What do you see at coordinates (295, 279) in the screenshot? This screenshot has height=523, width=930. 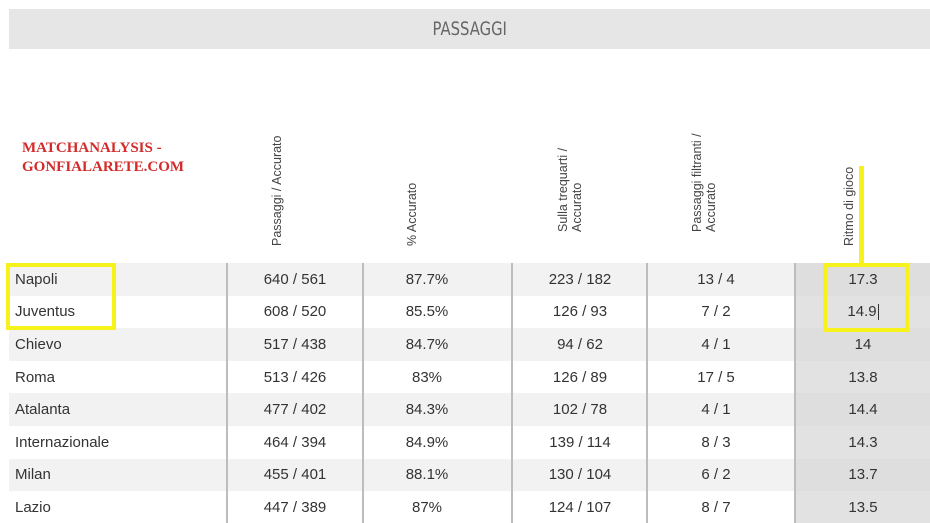 I see `passaggi-value: 640 / 561` at bounding box center [295, 279].